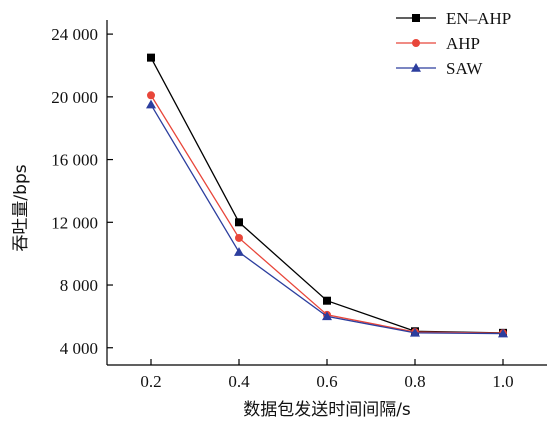 The image size is (547, 423). What do you see at coordinates (502, 381) in the screenshot?
I see `x-tick-label: 1.0` at bounding box center [502, 381].